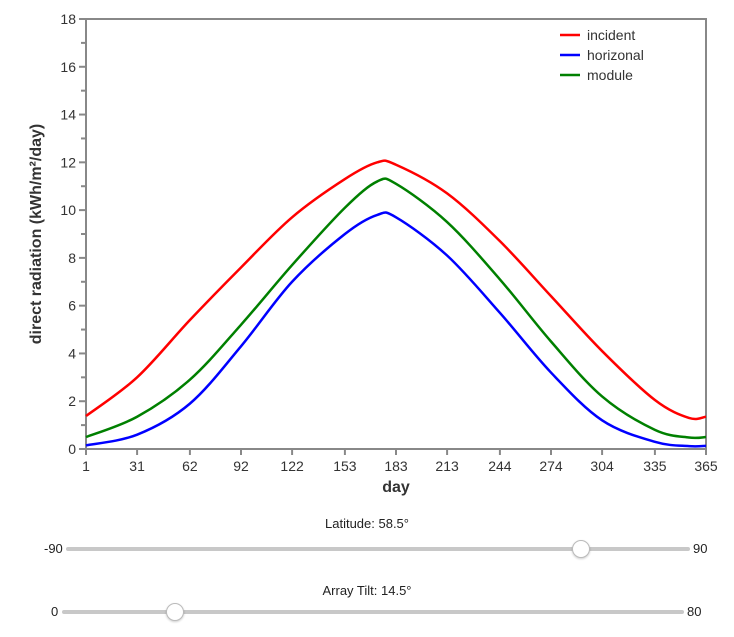 The width and height of the screenshot is (734, 637). Describe the element at coordinates (241, 466) in the screenshot. I see `x-tick-label: 92` at that location.